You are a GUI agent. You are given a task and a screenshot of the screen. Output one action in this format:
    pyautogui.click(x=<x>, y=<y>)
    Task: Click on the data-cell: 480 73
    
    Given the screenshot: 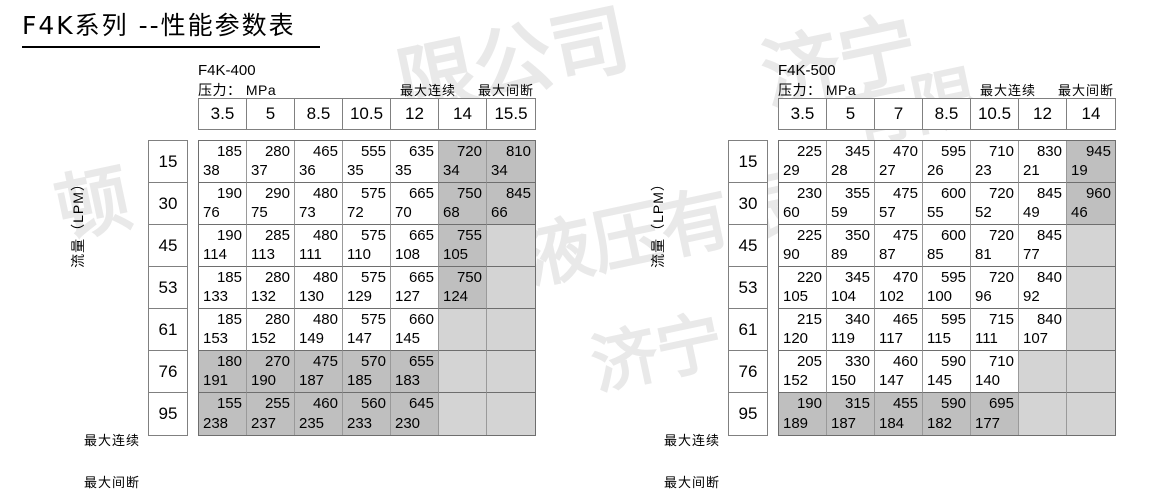 What is the action you would take?
    pyautogui.click(x=319, y=204)
    